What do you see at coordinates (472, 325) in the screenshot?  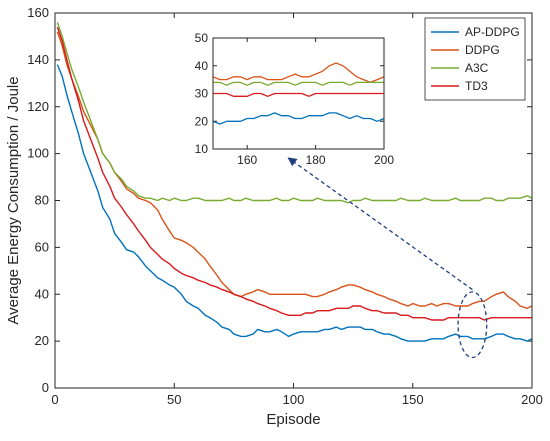 I see `zoom-ellipse` at bounding box center [472, 325].